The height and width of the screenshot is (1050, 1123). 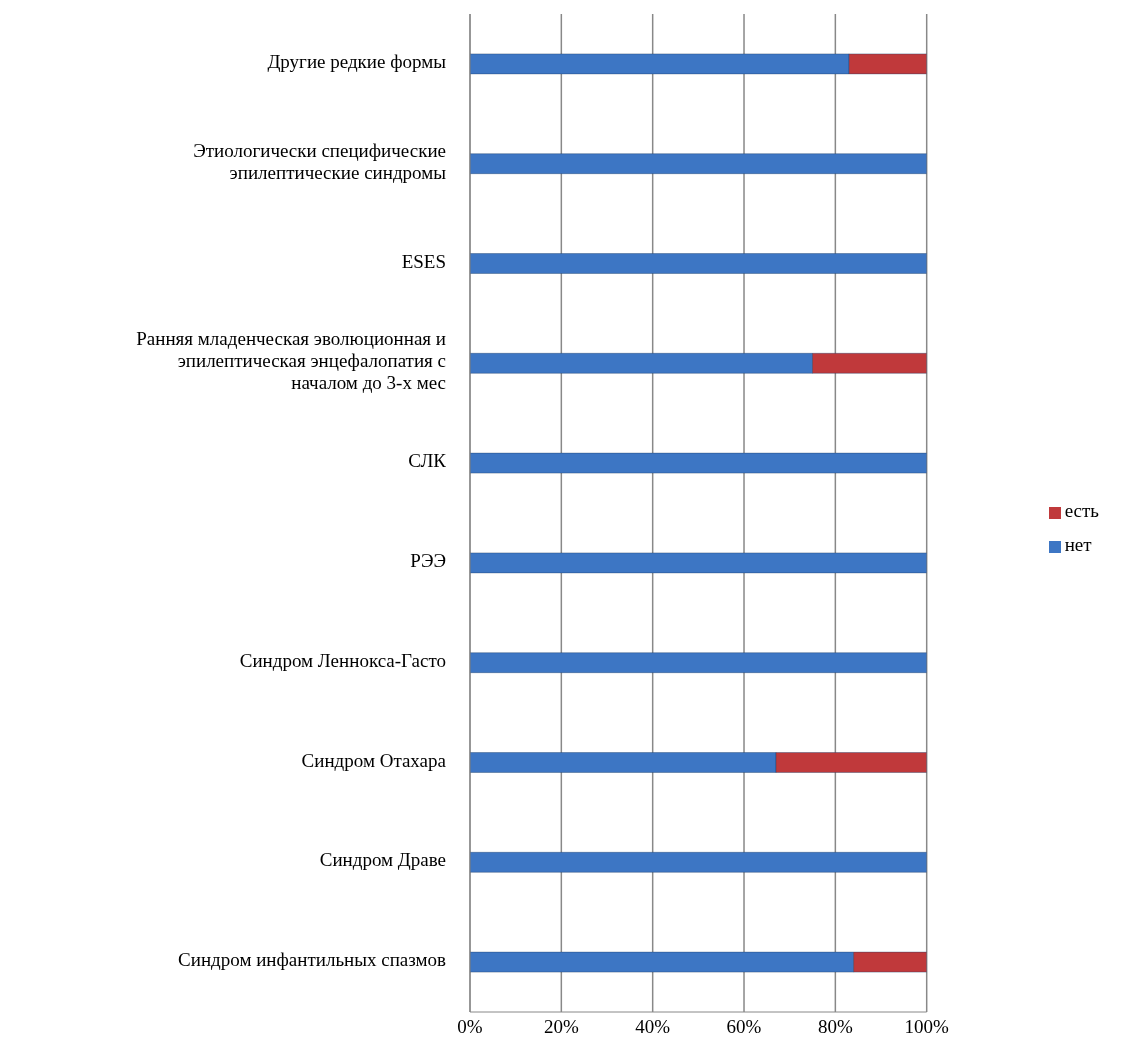 What do you see at coordinates (835, 1027) in the screenshot?
I see `x-tick-label: 80%` at bounding box center [835, 1027].